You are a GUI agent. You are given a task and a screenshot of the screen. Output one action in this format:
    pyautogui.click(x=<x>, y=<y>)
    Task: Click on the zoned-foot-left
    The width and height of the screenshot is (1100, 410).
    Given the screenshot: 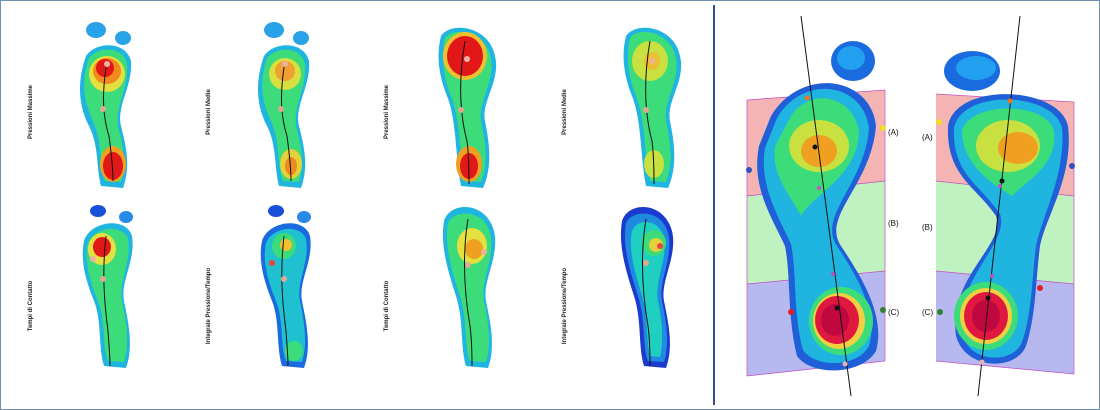 What is the action you would take?
    pyautogui.click(x=816, y=206)
    